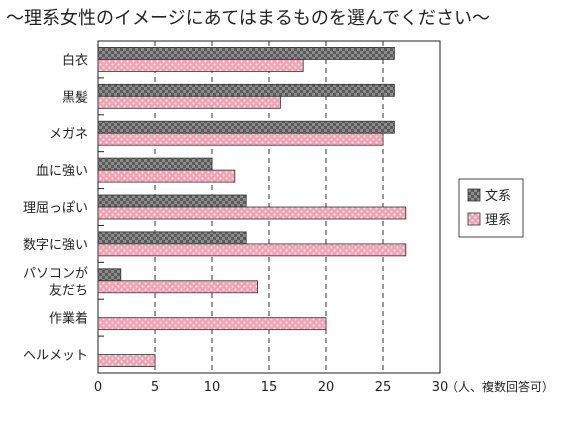 The height and width of the screenshot is (424, 570). I want to click on legend-label-bunkei: 文系, so click(498, 196).